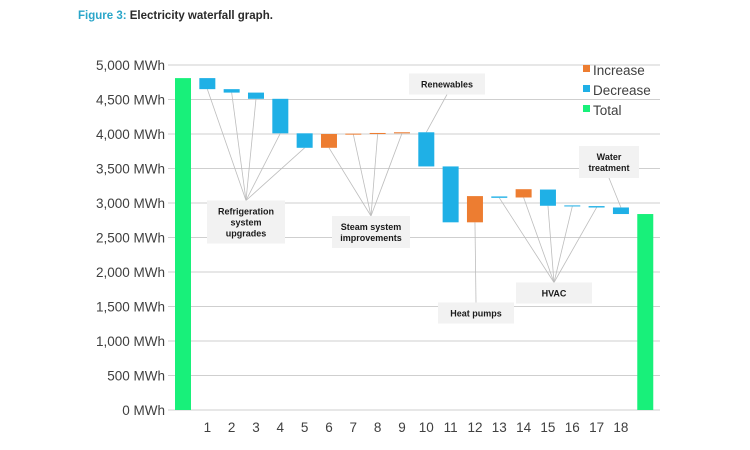 The height and width of the screenshot is (450, 750). Describe the element at coordinates (102, 16) in the screenshot. I see `figure-label: Figure 3:` at that location.